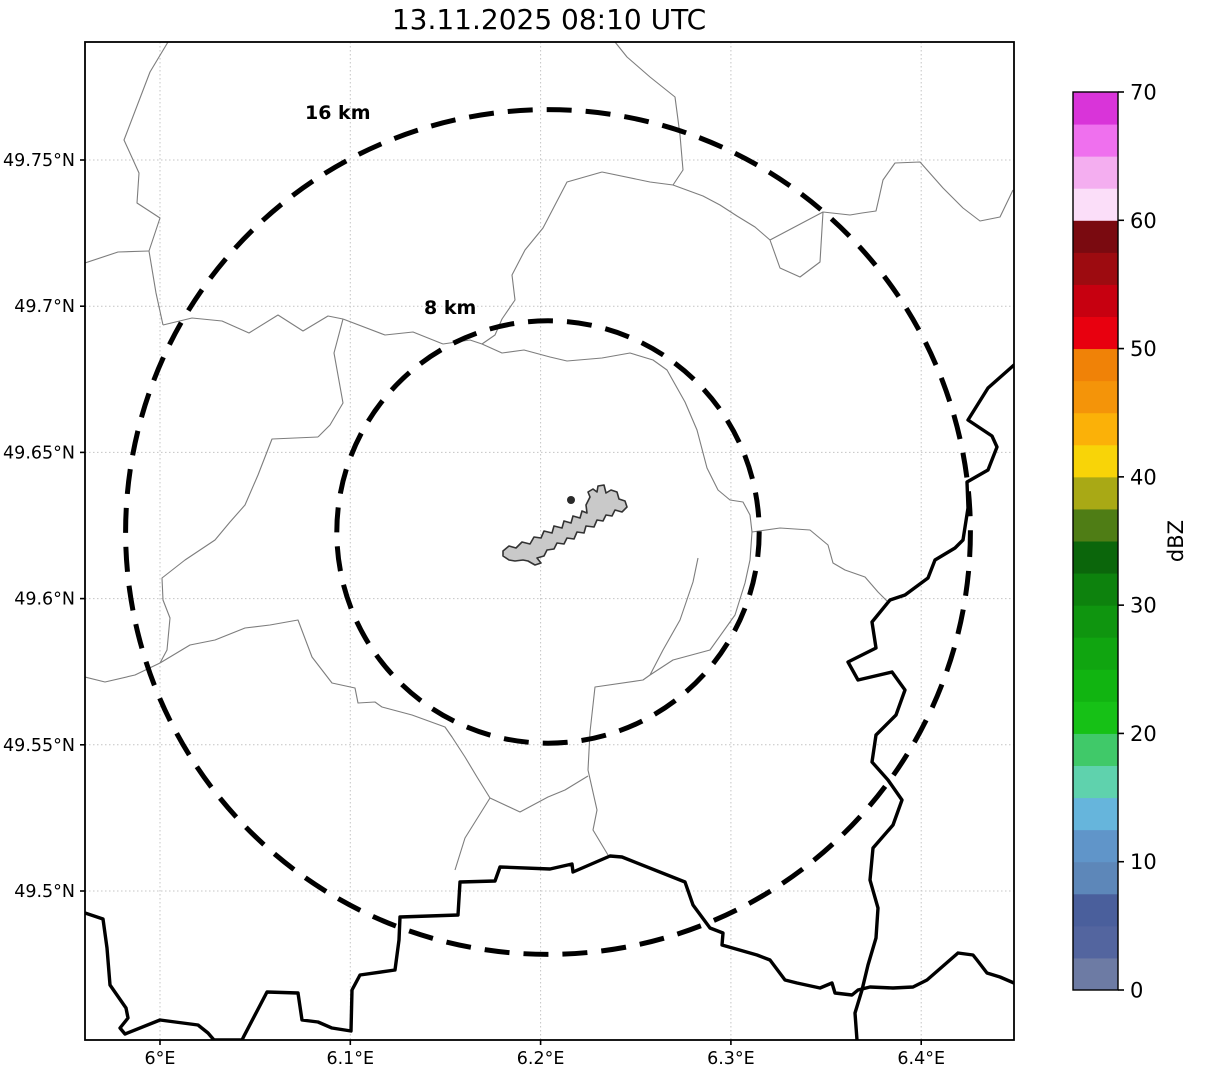  Describe the element at coordinates (921, 1059) in the screenshot. I see `x-tick-label: 6.4°E` at that location.